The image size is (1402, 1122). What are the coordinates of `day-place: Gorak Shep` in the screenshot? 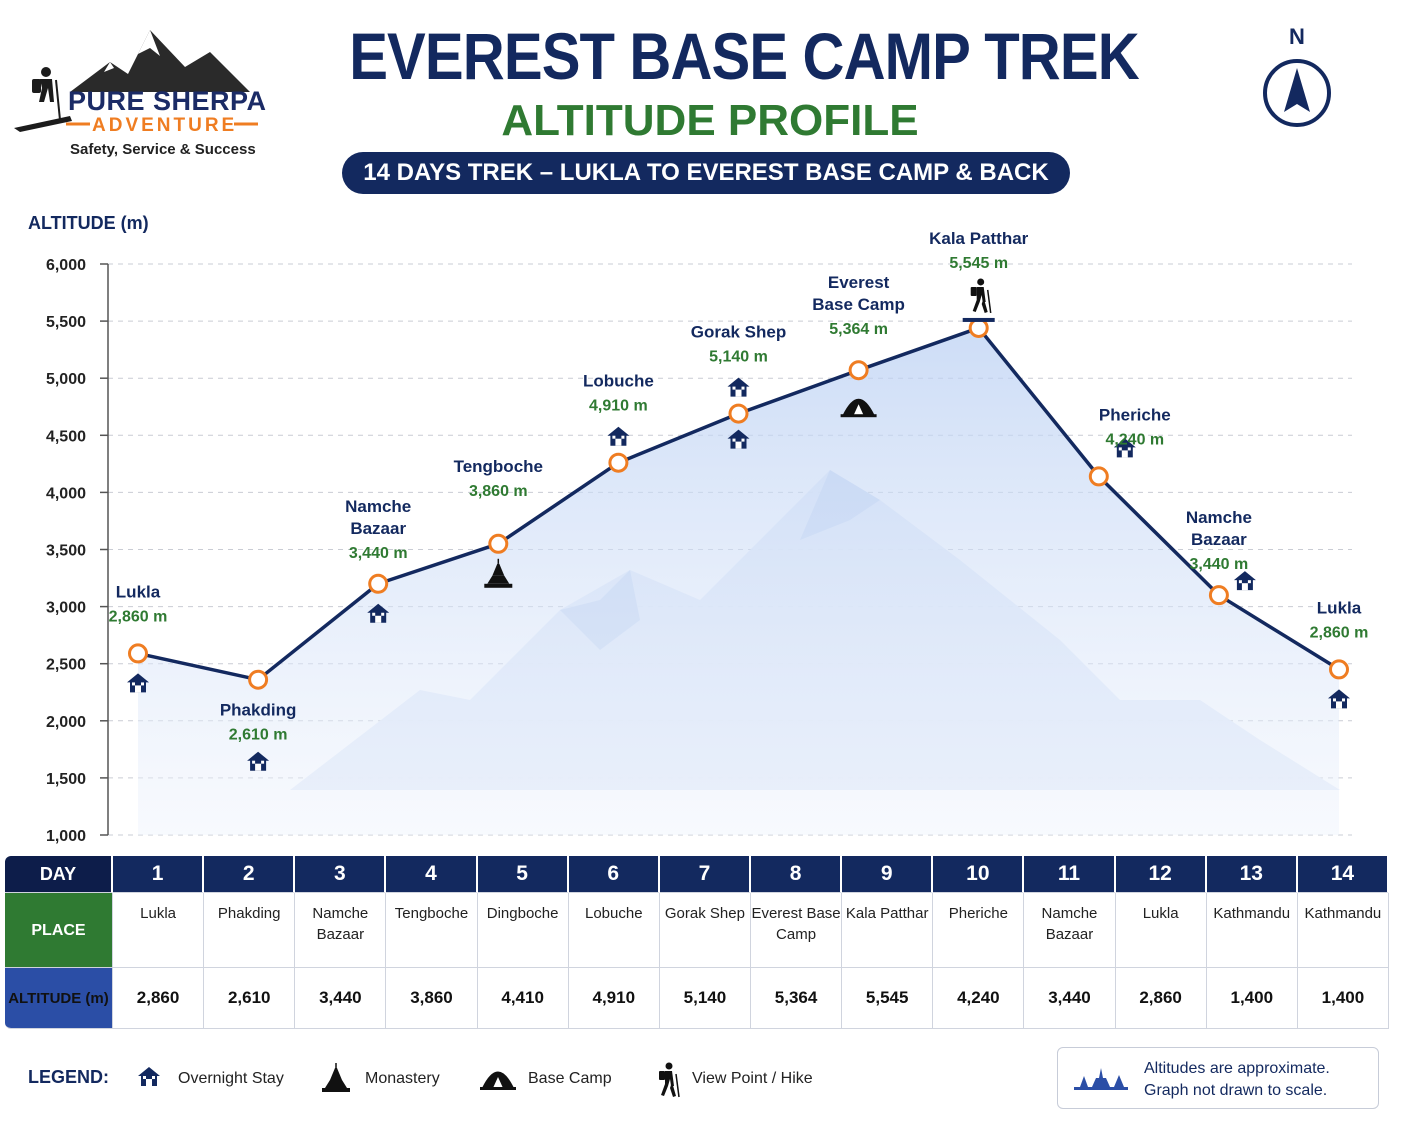 It's located at (705, 930).